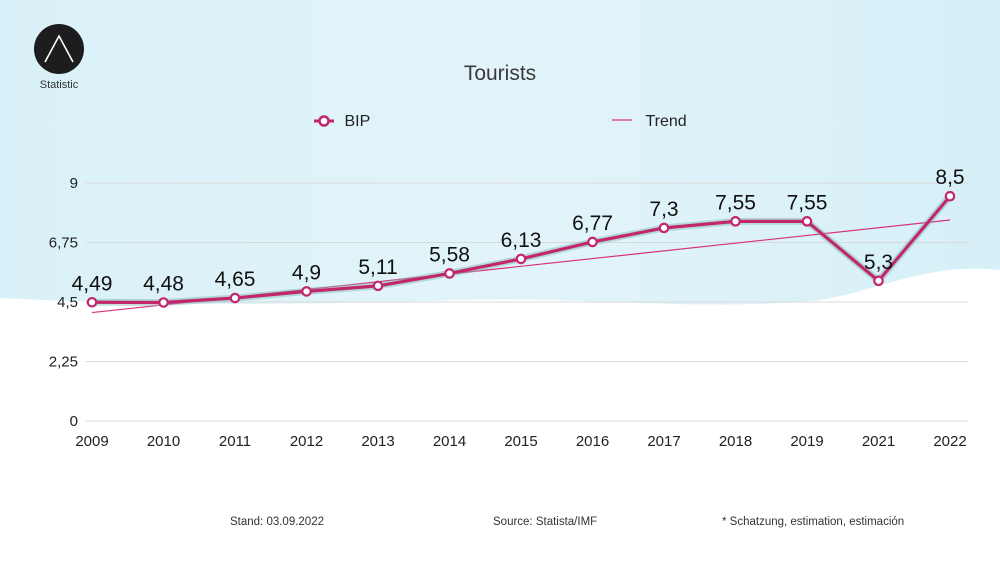 Image resolution: width=1000 pixels, height=563 pixels. What do you see at coordinates (277, 522) in the screenshot?
I see `footer-stand: Stand: 03.09.2022` at bounding box center [277, 522].